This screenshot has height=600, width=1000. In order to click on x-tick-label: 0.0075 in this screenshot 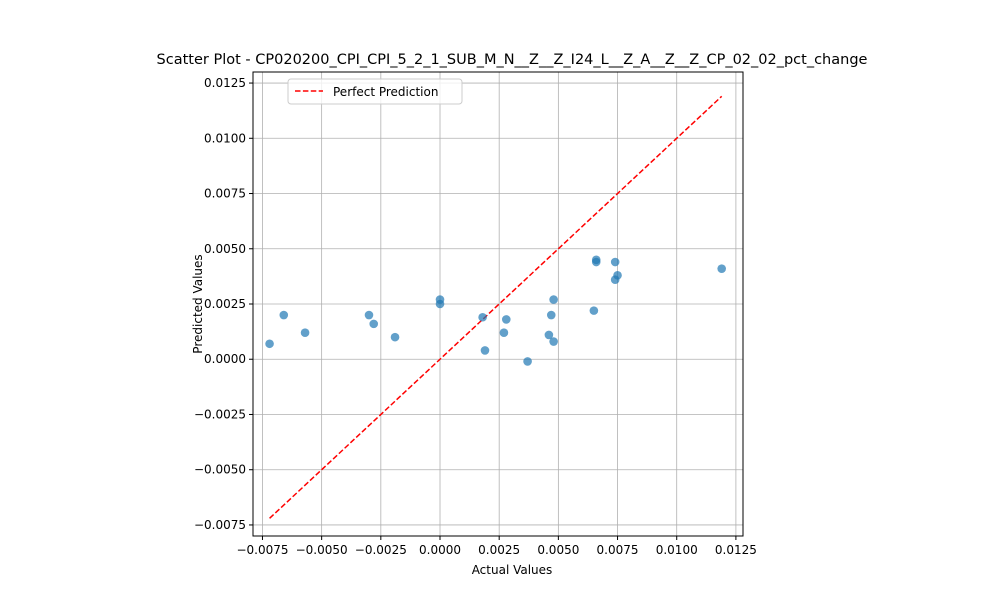, I will do `click(618, 550)`.